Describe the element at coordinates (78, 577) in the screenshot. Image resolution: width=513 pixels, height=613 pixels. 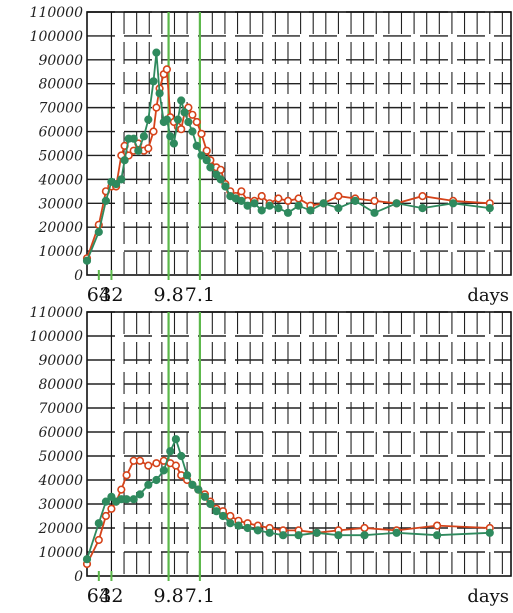
I see `y-tick-label: 0` at that location.